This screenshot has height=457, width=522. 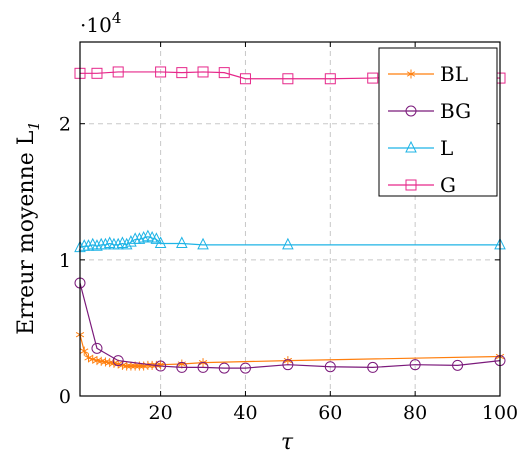 What do you see at coordinates (245, 413) in the screenshot?
I see `x-tick-label: 40` at bounding box center [245, 413].